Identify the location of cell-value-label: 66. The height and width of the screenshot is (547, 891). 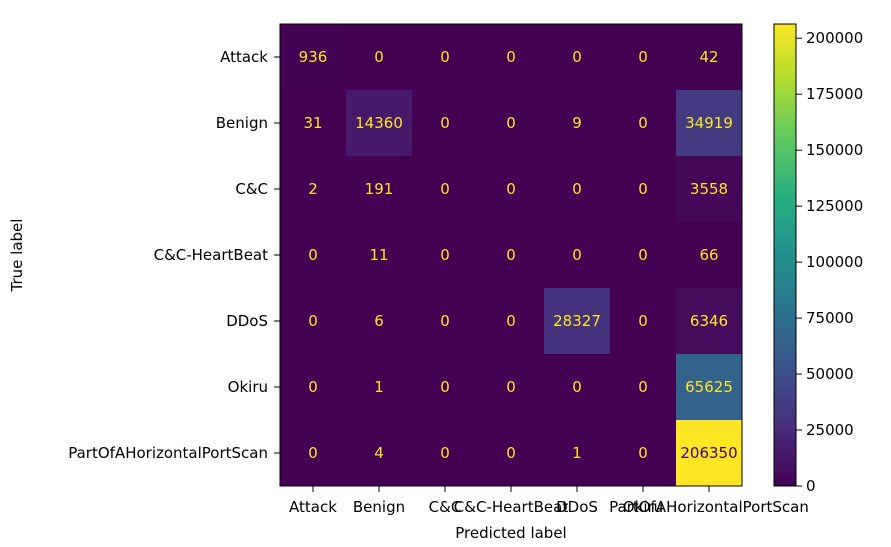
(708, 255).